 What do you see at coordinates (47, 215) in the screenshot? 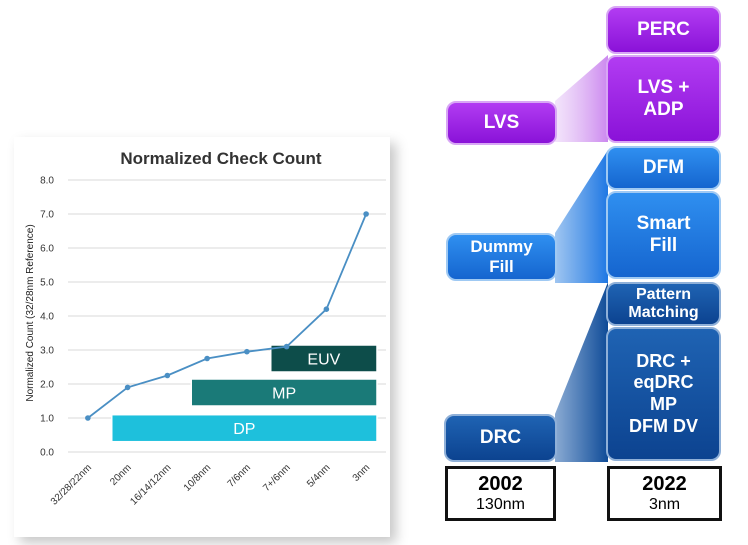
I see `y-tick-label: 7.0` at bounding box center [47, 215].